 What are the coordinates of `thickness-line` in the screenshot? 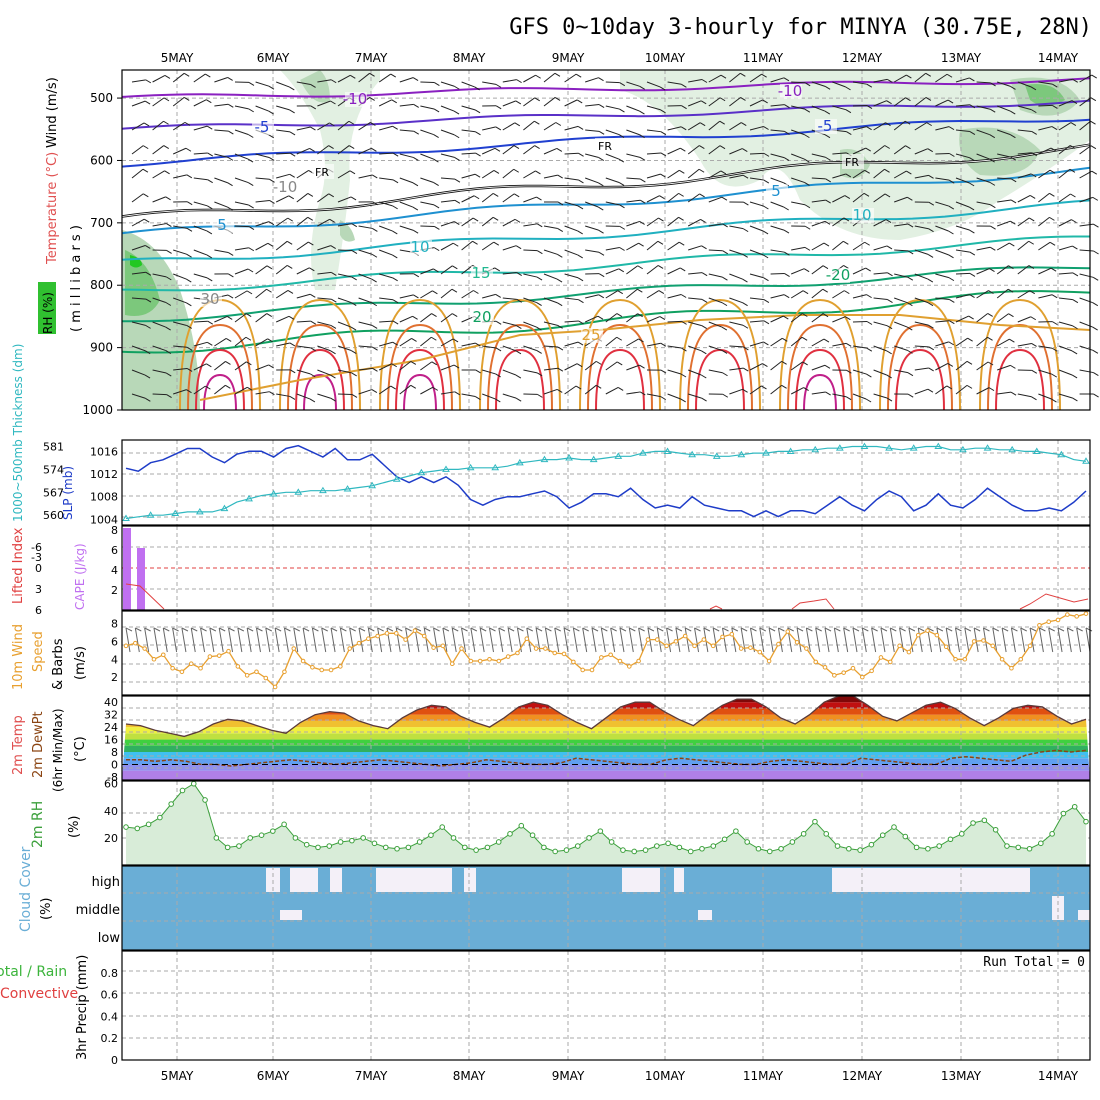 It's located at (606, 482).